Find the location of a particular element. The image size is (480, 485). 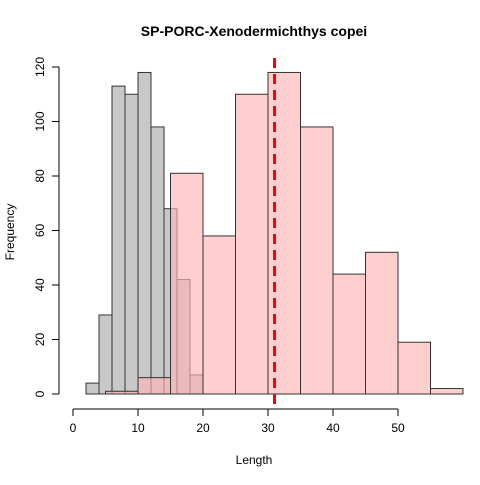

histogram-bar-series2-bin2 is located at coordinates (154, 386).